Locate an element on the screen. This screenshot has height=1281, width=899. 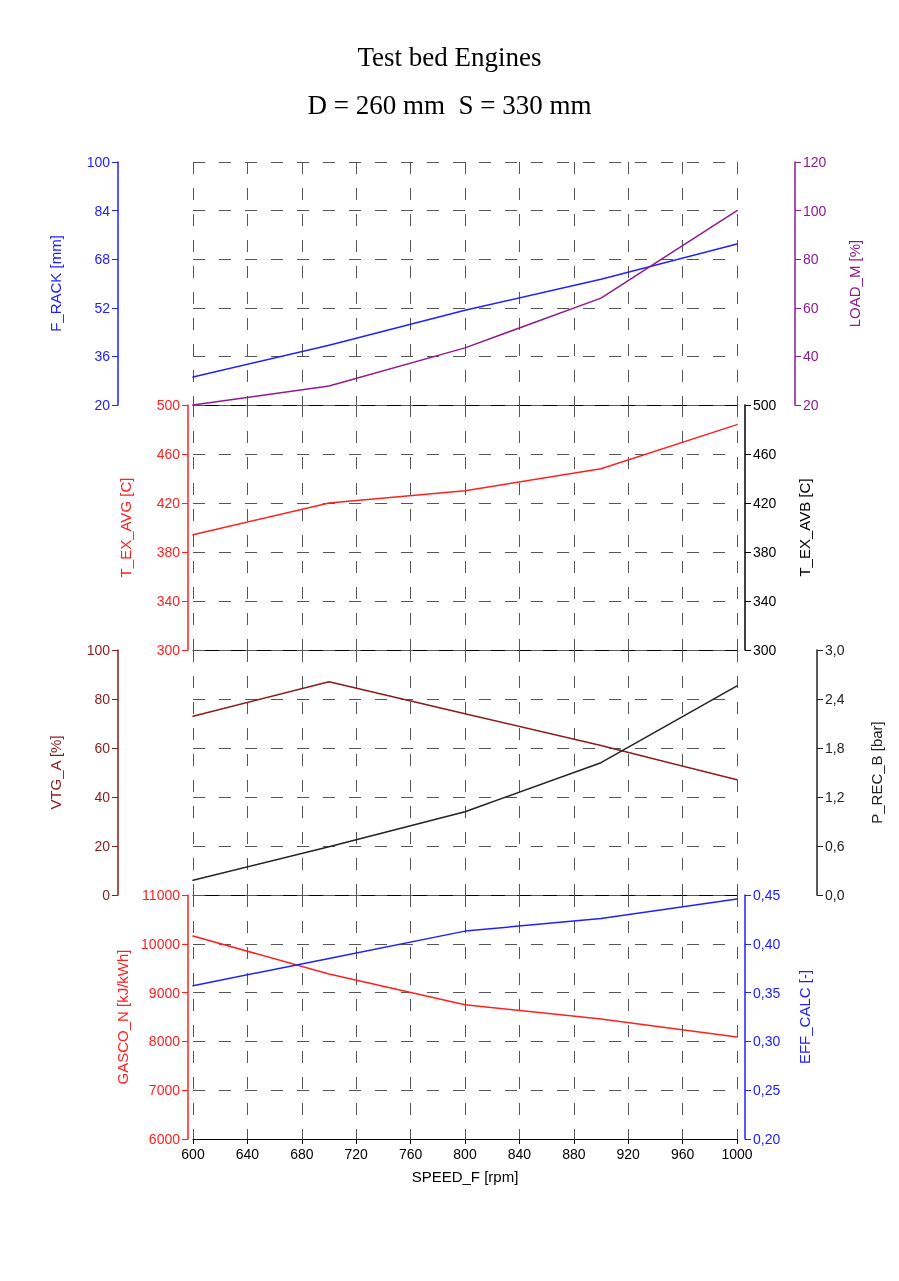
y2-tick-label: 0,30 is located at coordinates (767, 1041).